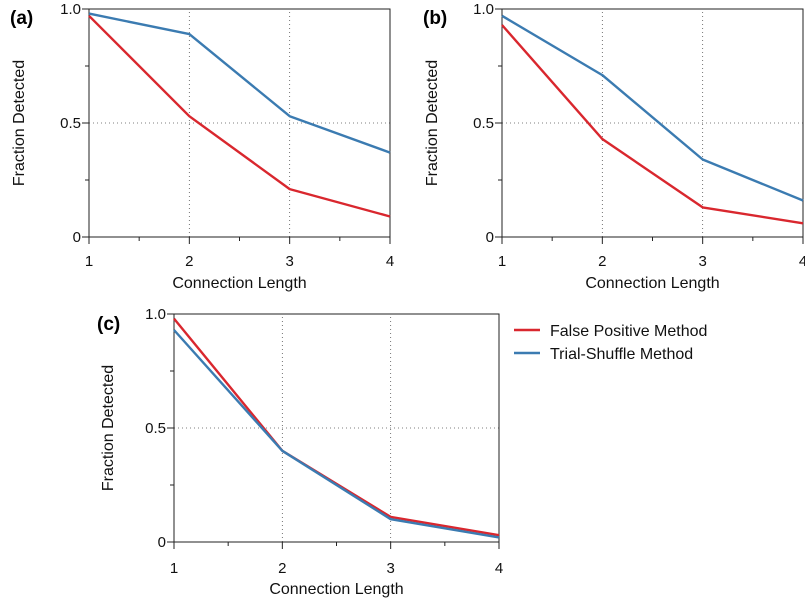 This screenshot has width=805, height=609. I want to click on plot-frame, so click(239, 123).